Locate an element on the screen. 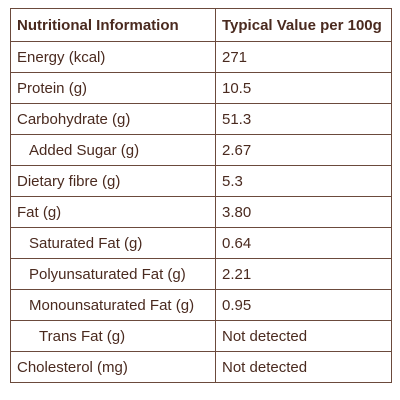  table-row: Polyunsaturated Fat (g) 2.21 is located at coordinates (201, 274).